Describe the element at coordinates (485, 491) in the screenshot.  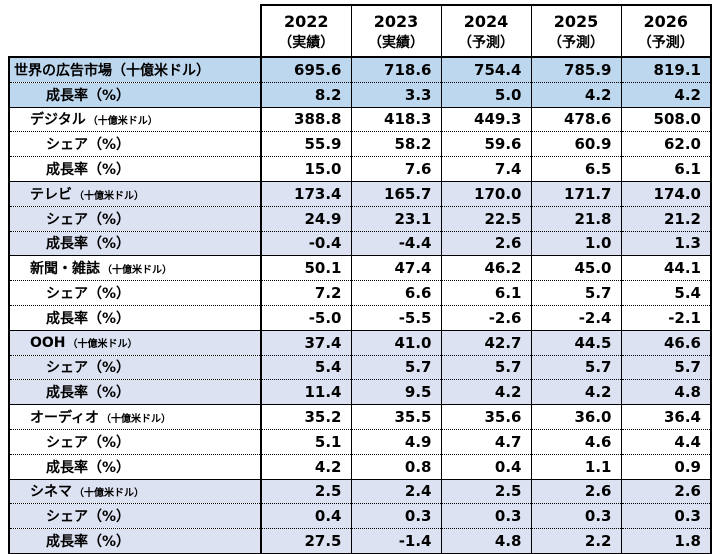
I see `value-cell: 2.5` at that location.